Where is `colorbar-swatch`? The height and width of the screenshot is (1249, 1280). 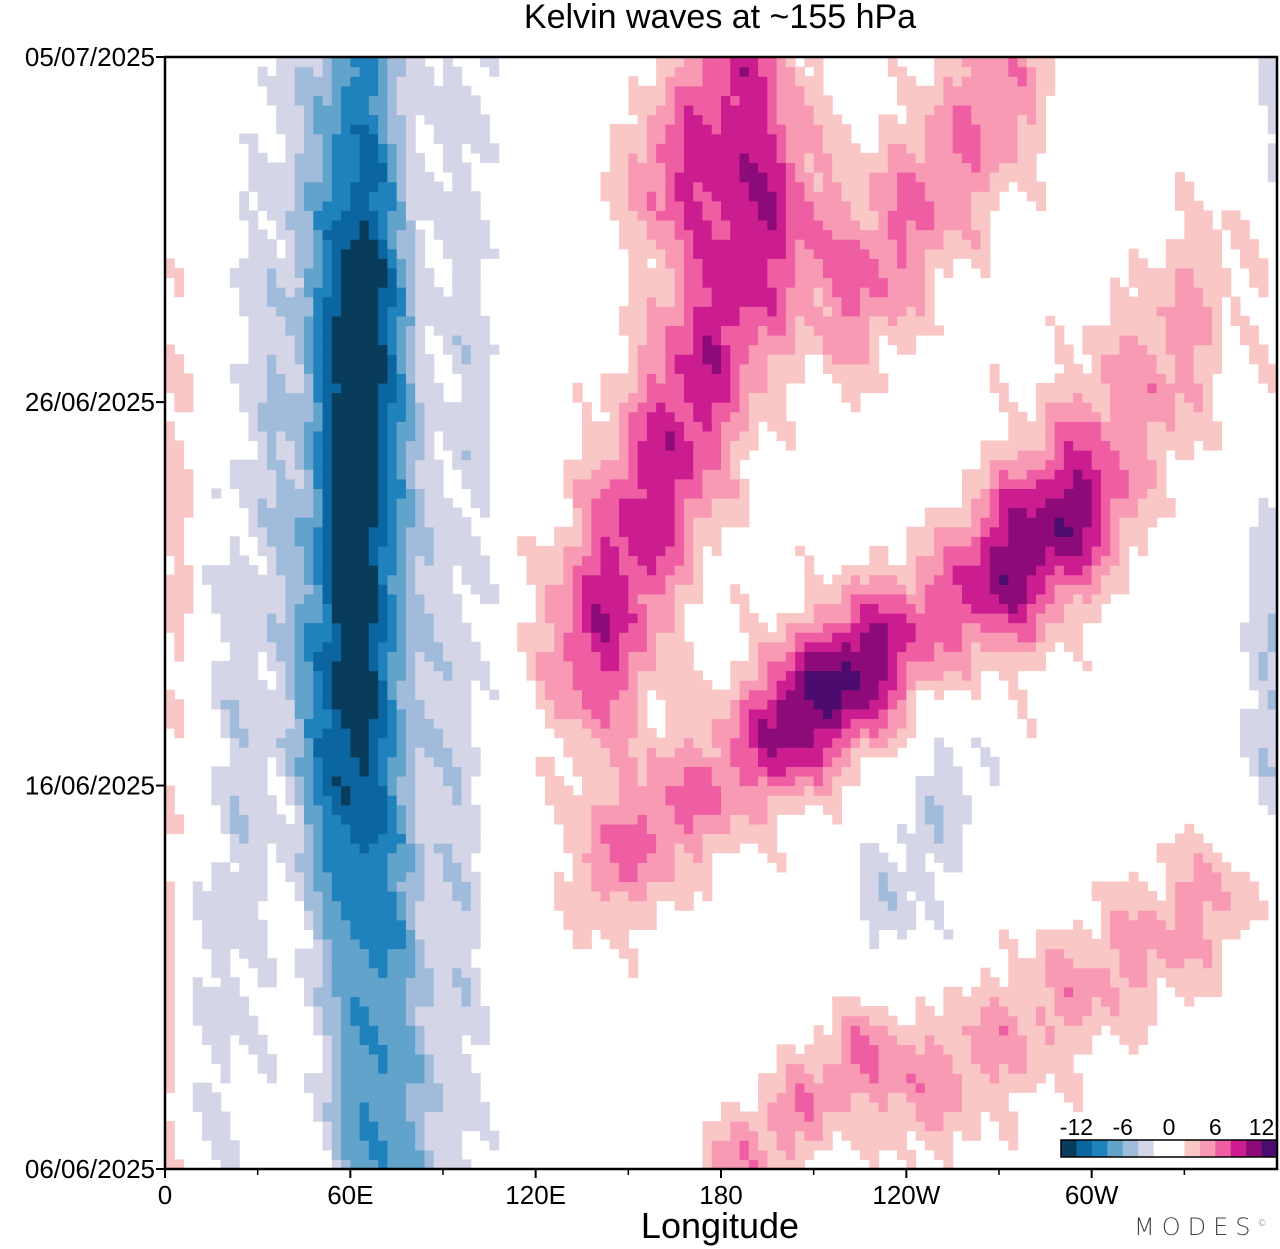 colorbar-swatch is located at coordinates (1146, 1148).